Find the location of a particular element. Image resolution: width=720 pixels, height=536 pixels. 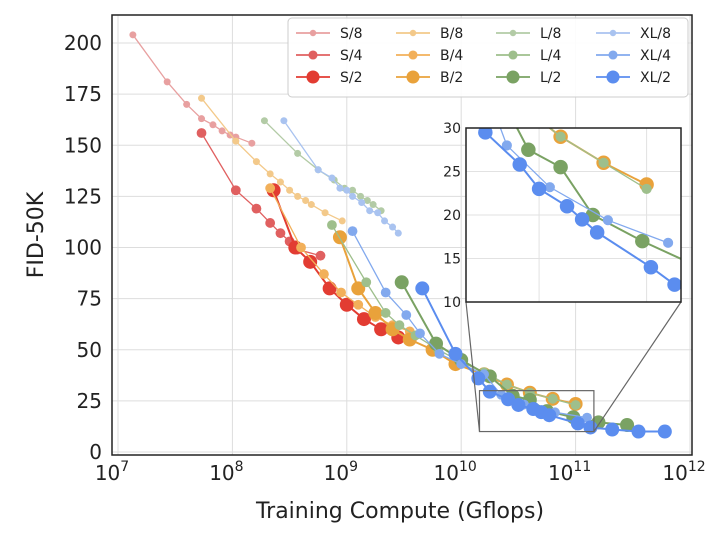

x-tick-label: 1010 is located at coordinates (455, 472).